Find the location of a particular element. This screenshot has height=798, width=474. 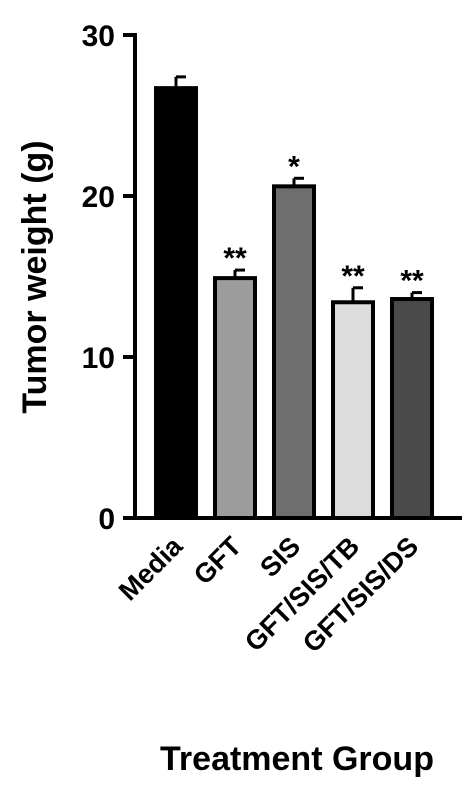

significance-label: * is located at coordinates (294, 166).